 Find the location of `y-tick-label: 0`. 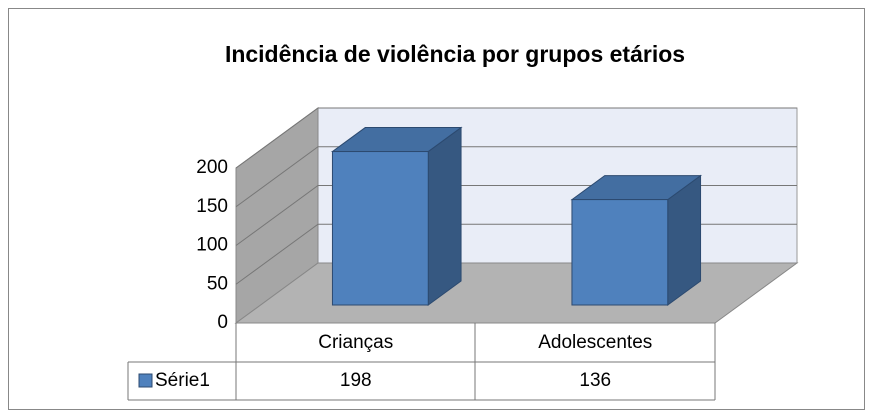

y-tick-label: 0 is located at coordinates (222, 322).